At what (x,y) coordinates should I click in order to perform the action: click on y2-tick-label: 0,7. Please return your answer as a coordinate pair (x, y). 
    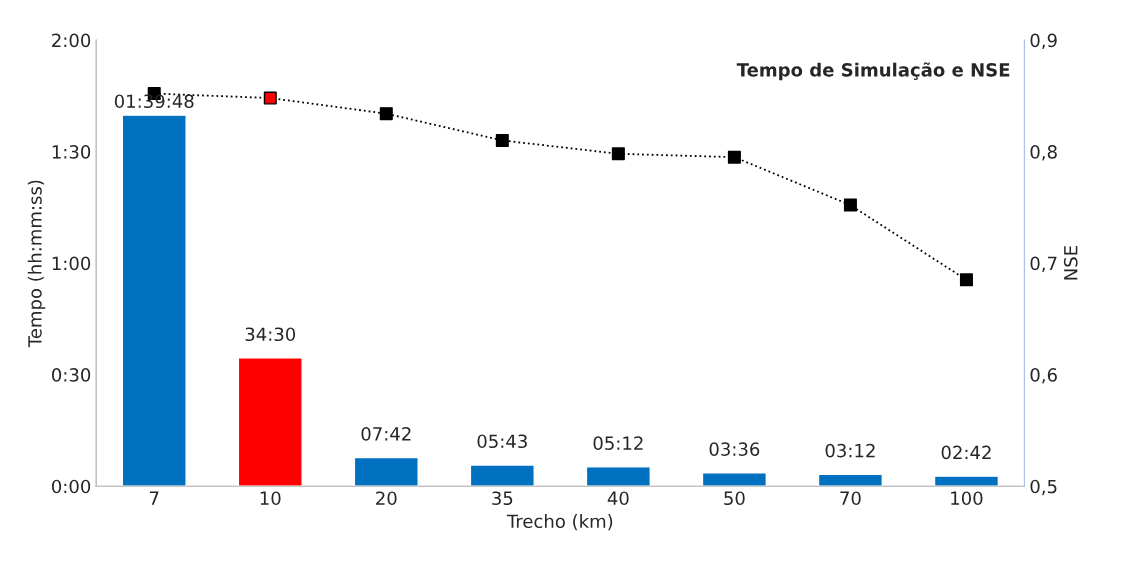
    Looking at the image, I should click on (1043, 264).